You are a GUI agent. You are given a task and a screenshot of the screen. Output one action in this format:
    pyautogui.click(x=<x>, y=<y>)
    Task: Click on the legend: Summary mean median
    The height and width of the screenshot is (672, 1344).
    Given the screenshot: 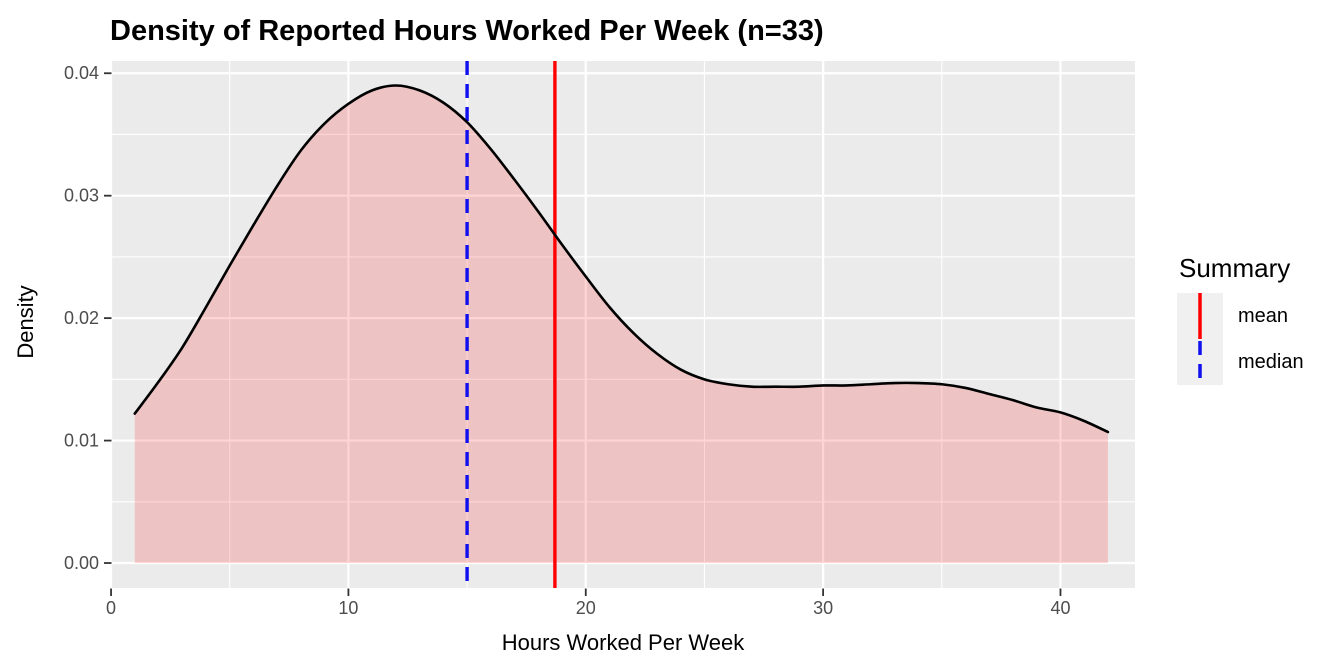 What is the action you would take?
    pyautogui.click(x=1240, y=319)
    